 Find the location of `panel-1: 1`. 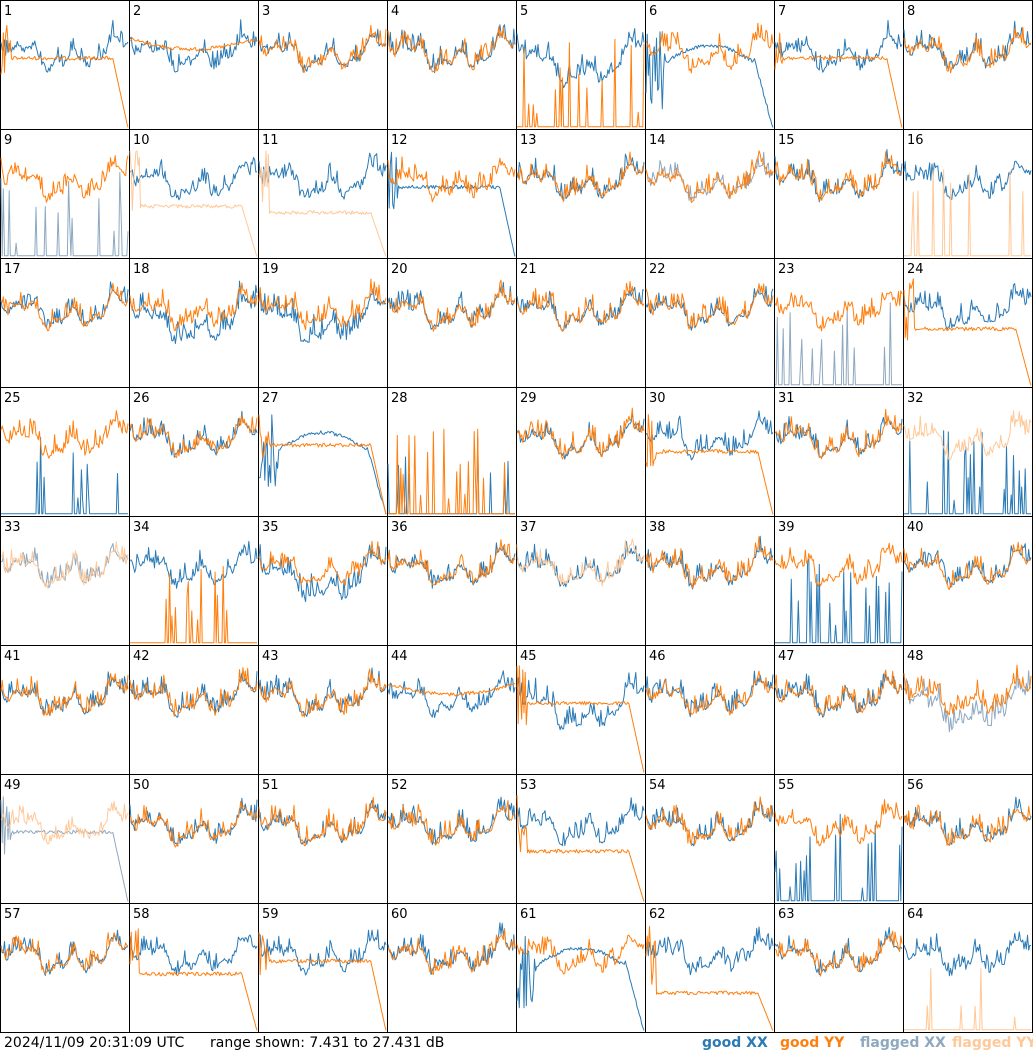

panel-1: 1 is located at coordinates (65, 65).